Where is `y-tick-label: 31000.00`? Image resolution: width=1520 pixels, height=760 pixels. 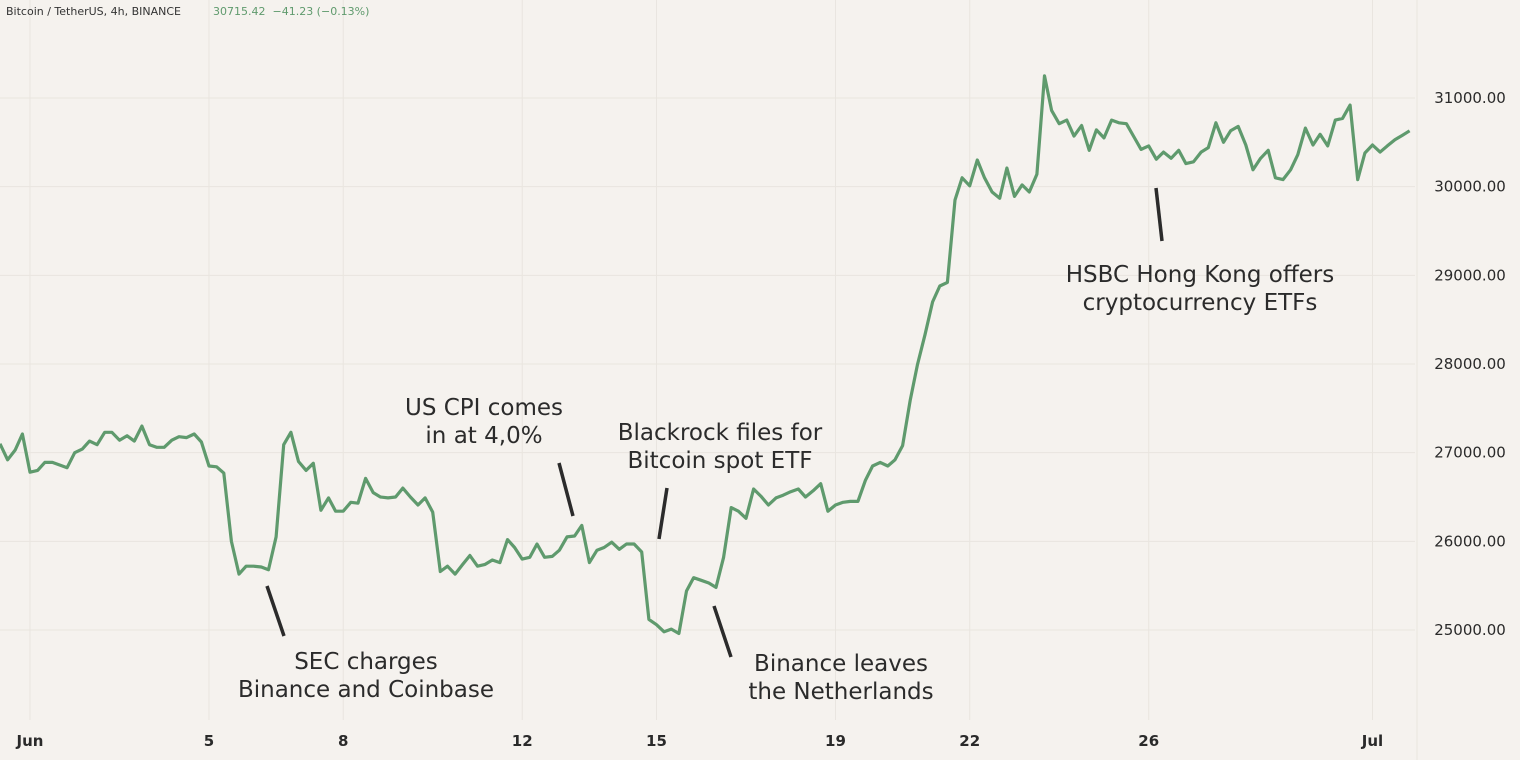
y-tick-label: 31000.00 is located at coordinates (1470, 98).